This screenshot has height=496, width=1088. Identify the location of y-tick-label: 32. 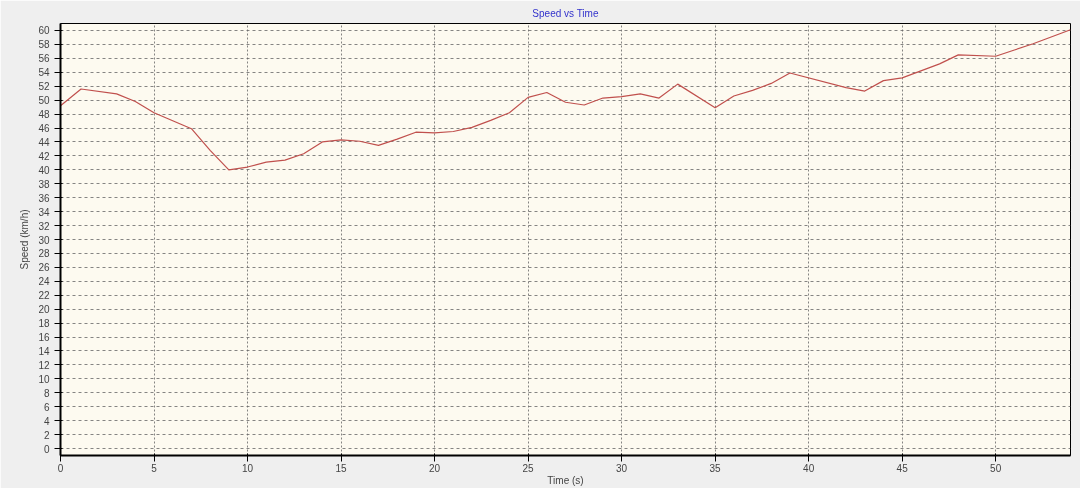
(44, 226).